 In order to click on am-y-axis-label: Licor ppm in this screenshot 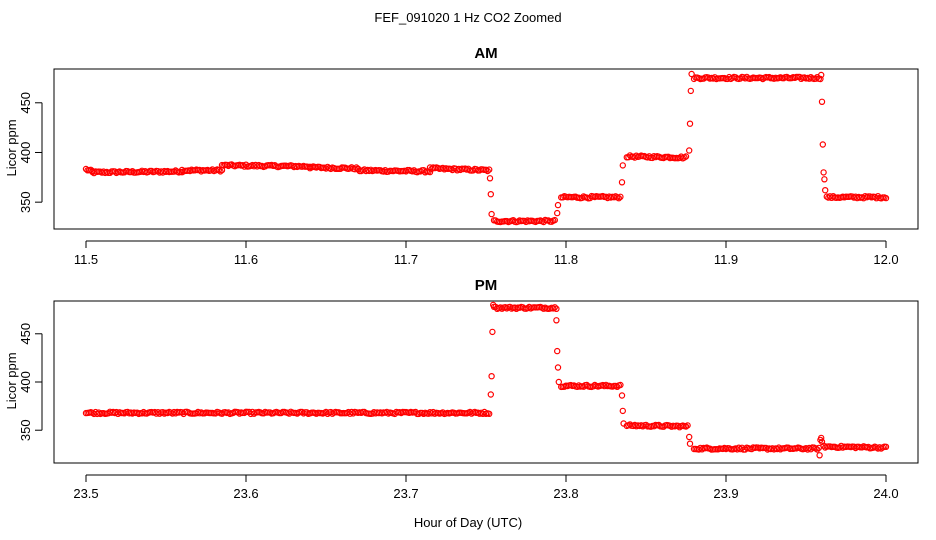, I will do `click(11, 147)`.